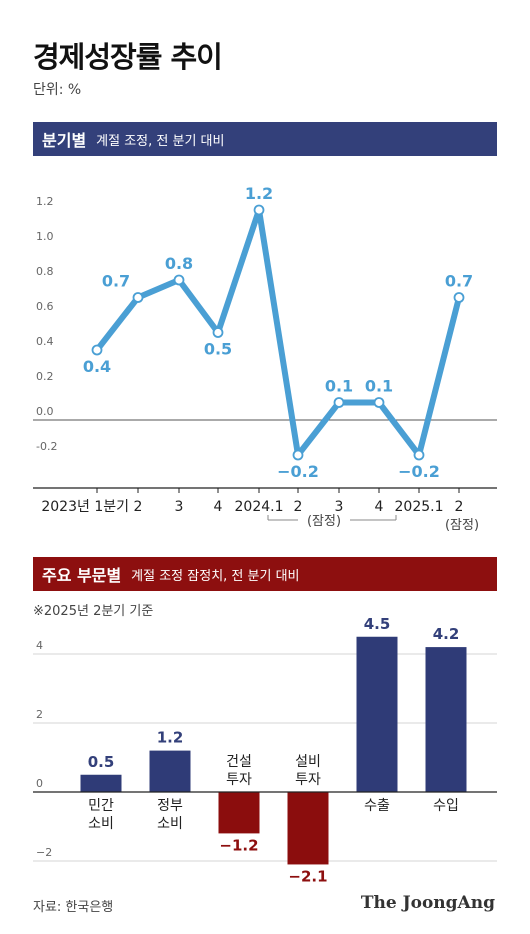 This screenshot has height=934, width=530. I want to click on data-label: 4.5, so click(377, 624).